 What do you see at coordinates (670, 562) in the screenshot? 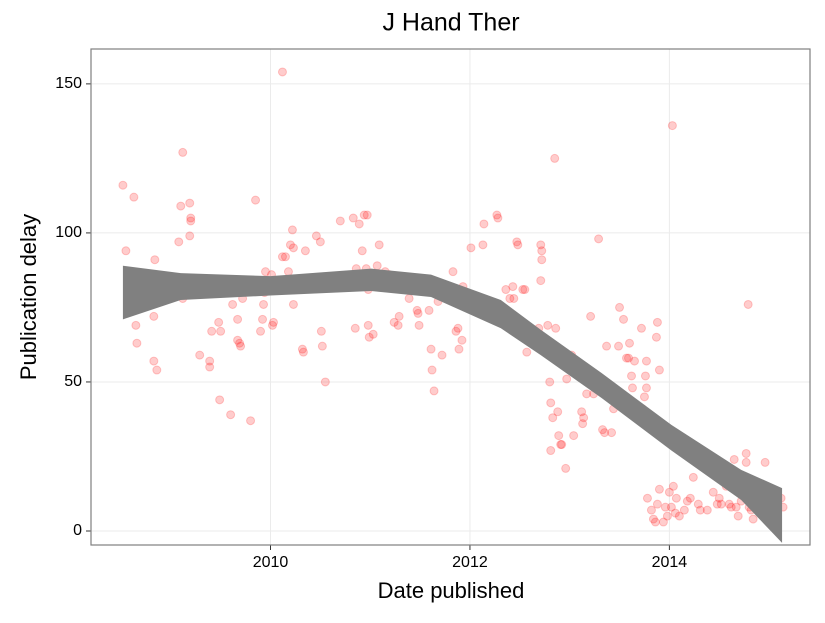
I see `x-tick-label: 2014` at bounding box center [670, 562].